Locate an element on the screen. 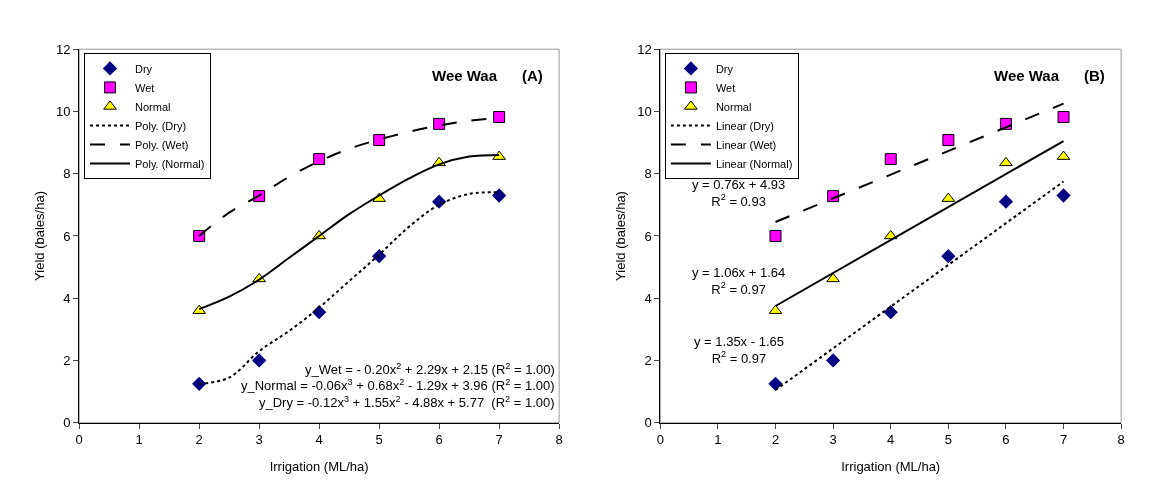  annotation: y_Dry = -0.12x$^{3}$ + 1.55x$^{2}$ - 4.88x + 5.77 (R$^{2}$ = 1.00) is located at coordinates (407, 402).